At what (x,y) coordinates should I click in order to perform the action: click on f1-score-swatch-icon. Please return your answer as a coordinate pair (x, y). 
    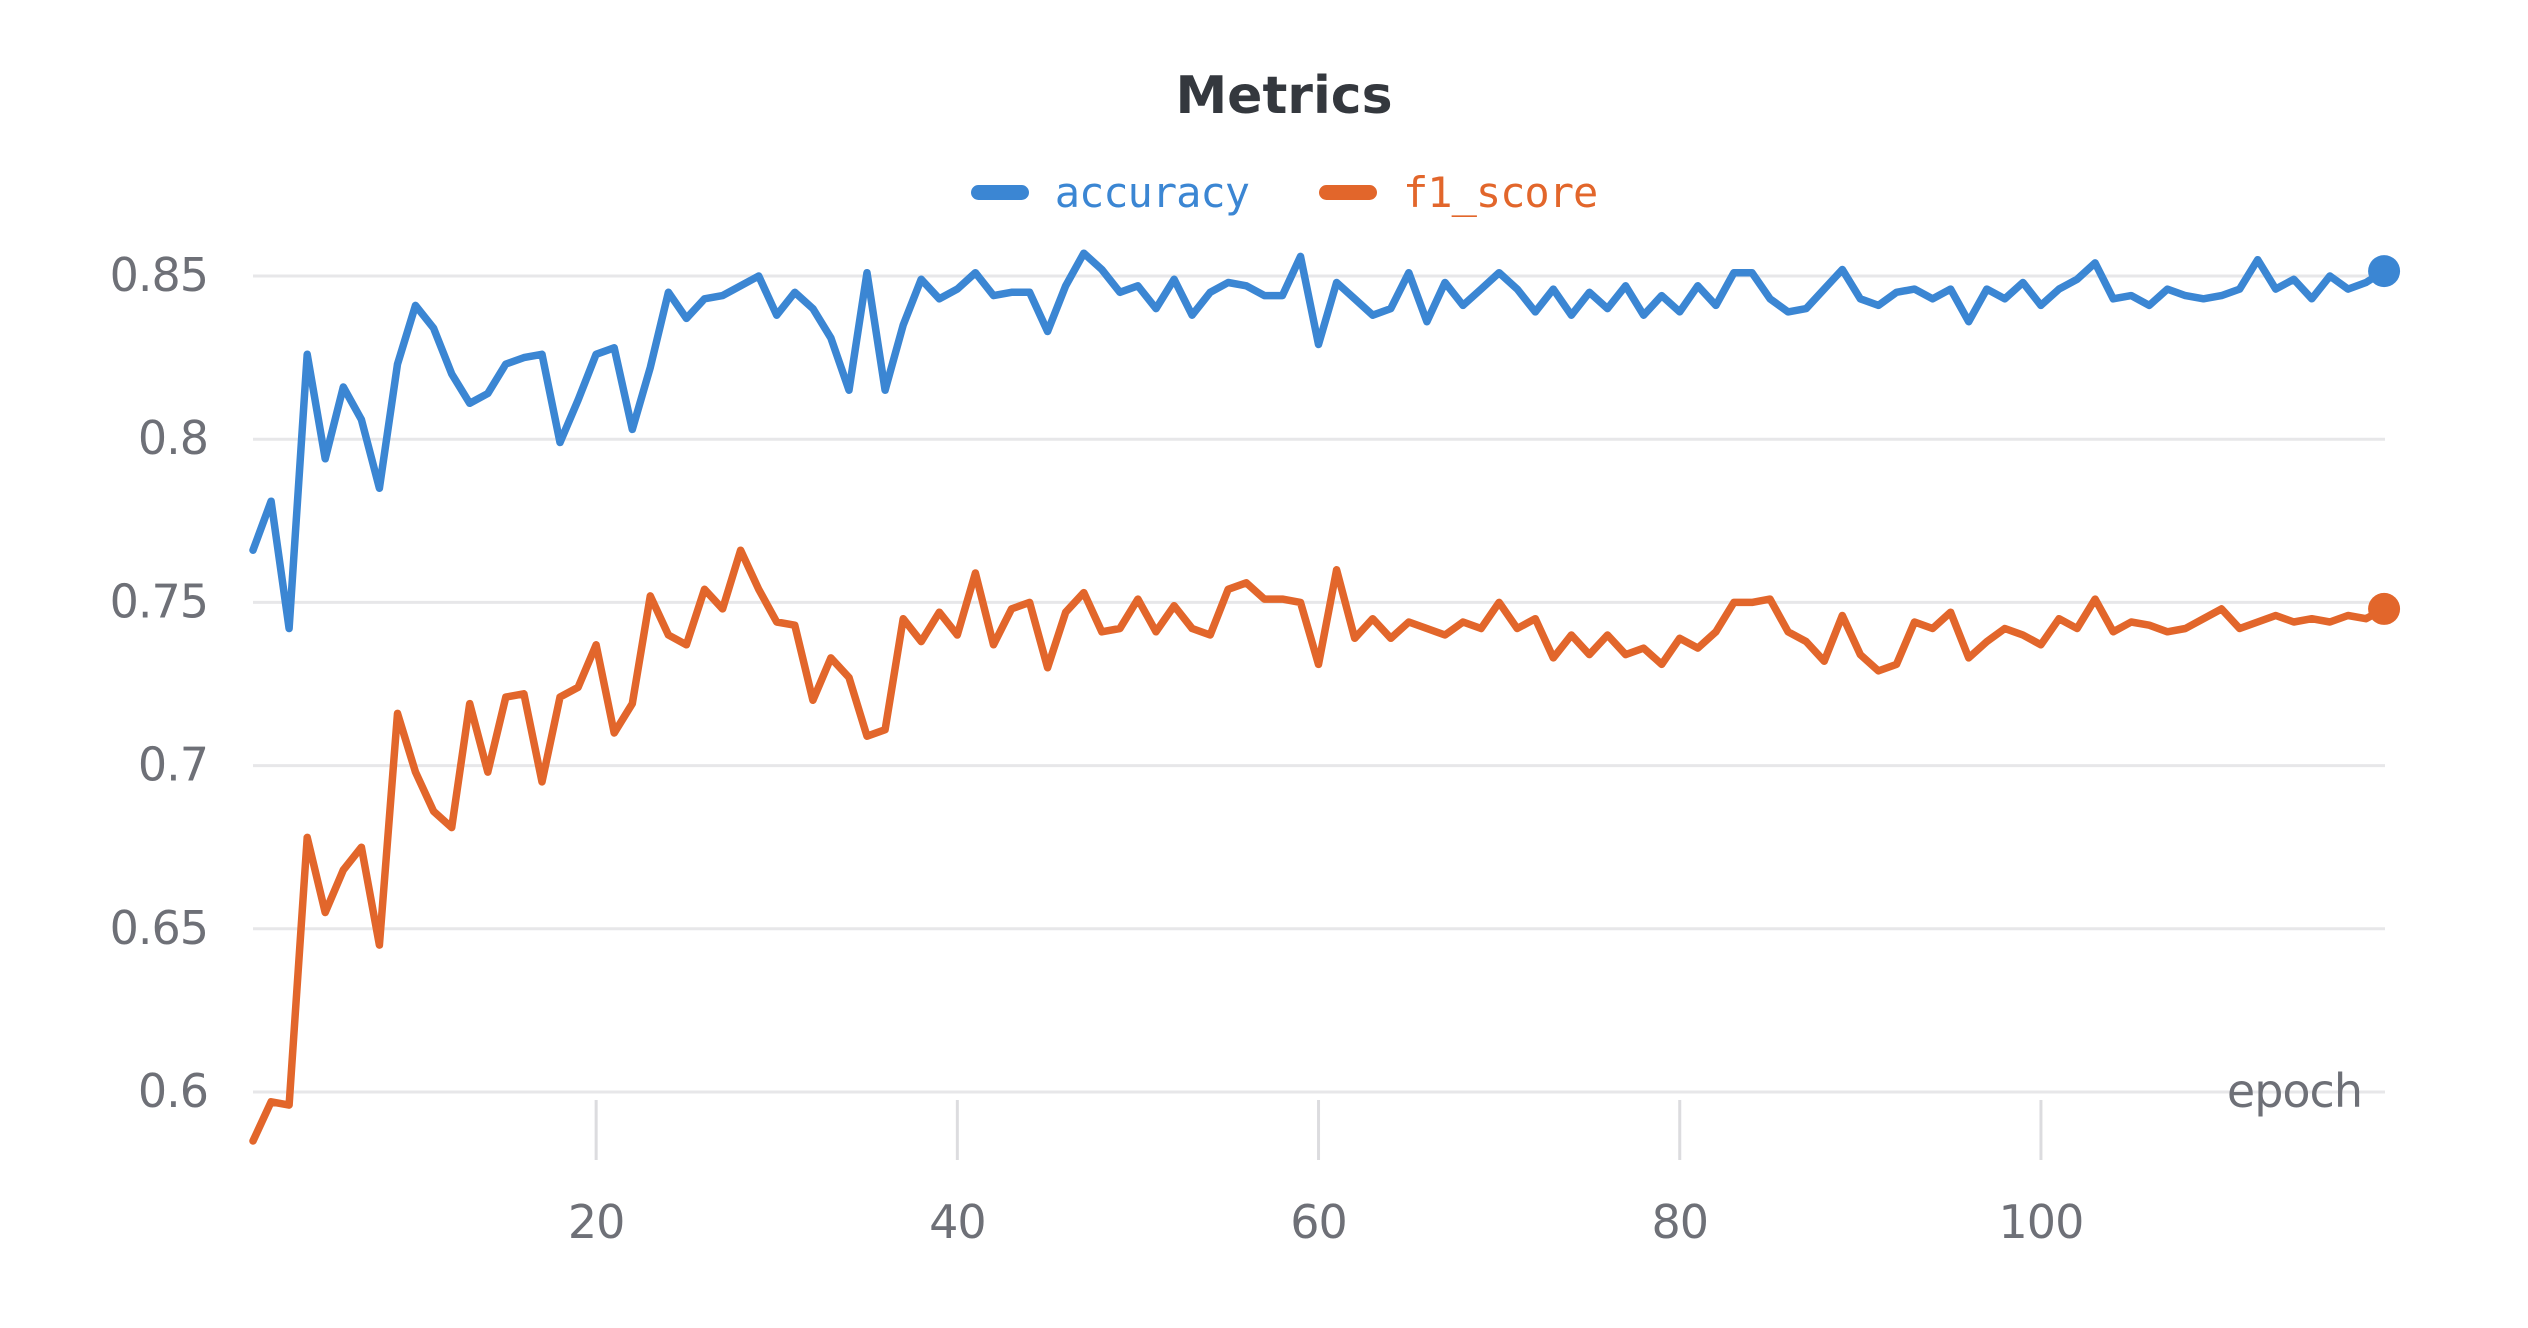
    Looking at the image, I should click on (1348, 192).